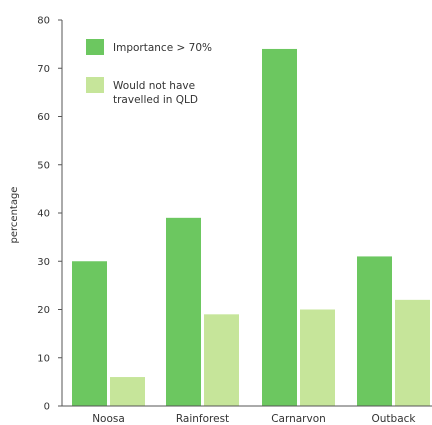  What do you see at coordinates (43, 69) in the screenshot?
I see `y-tick-label: 70` at bounding box center [43, 69].